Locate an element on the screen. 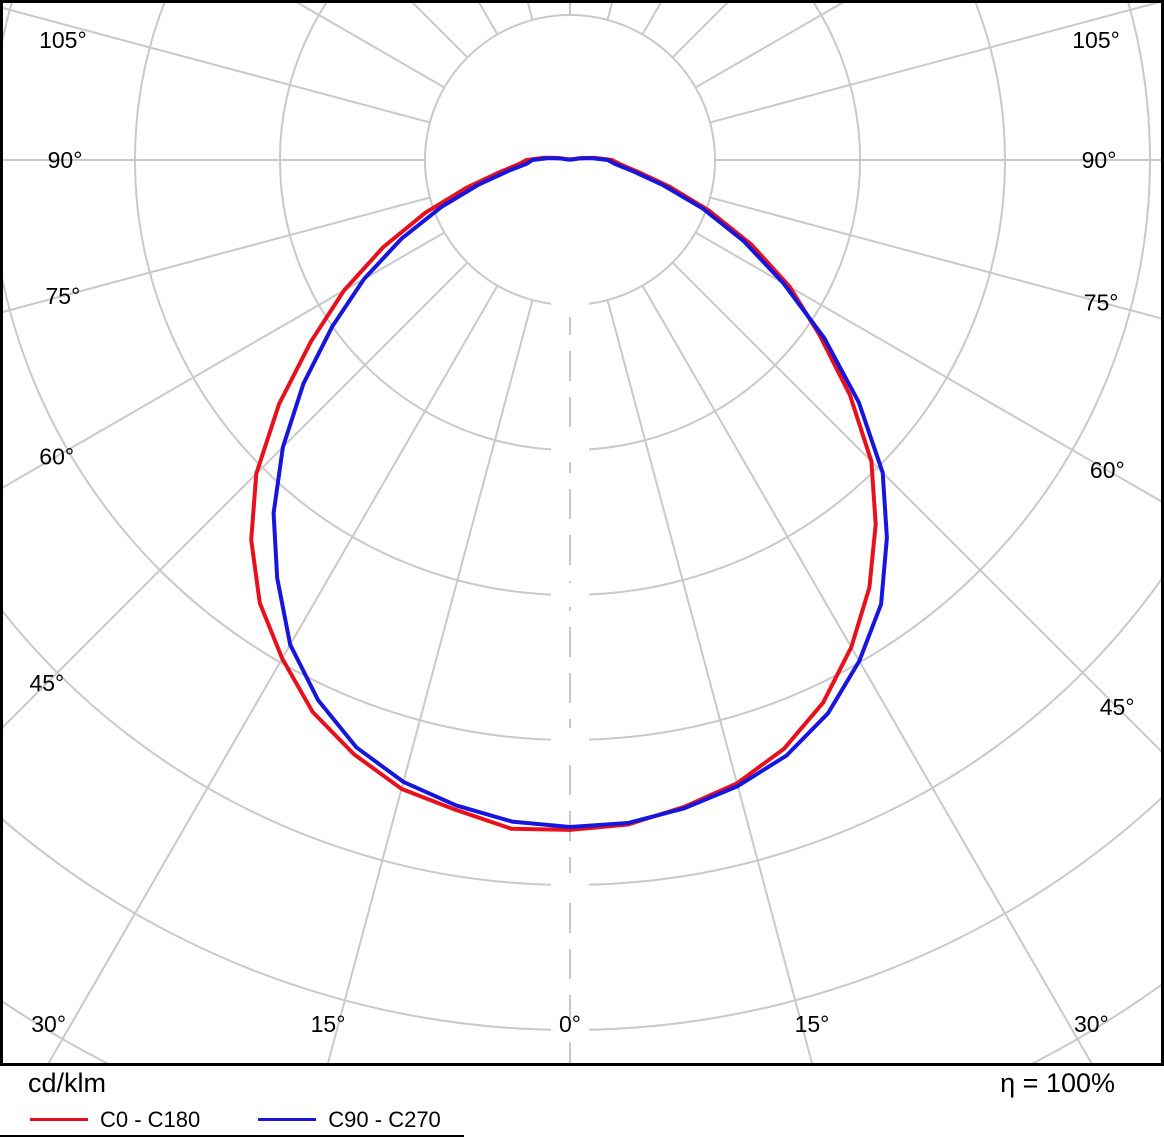 The height and width of the screenshot is (1140, 1164). c0-c180-line-swatch is located at coordinates (59, 1119).